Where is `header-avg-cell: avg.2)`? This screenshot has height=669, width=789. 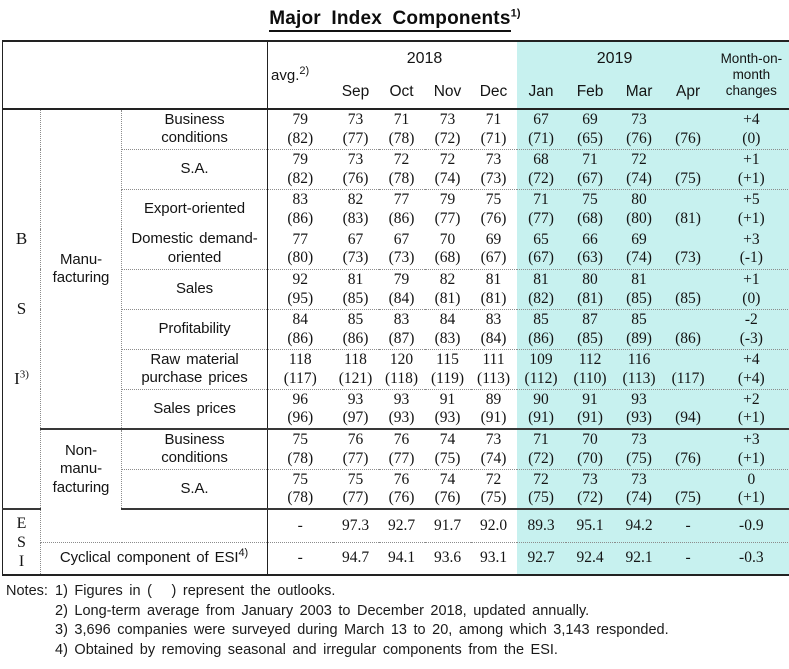 header-avg-cell: avg.2) is located at coordinates (300, 75).